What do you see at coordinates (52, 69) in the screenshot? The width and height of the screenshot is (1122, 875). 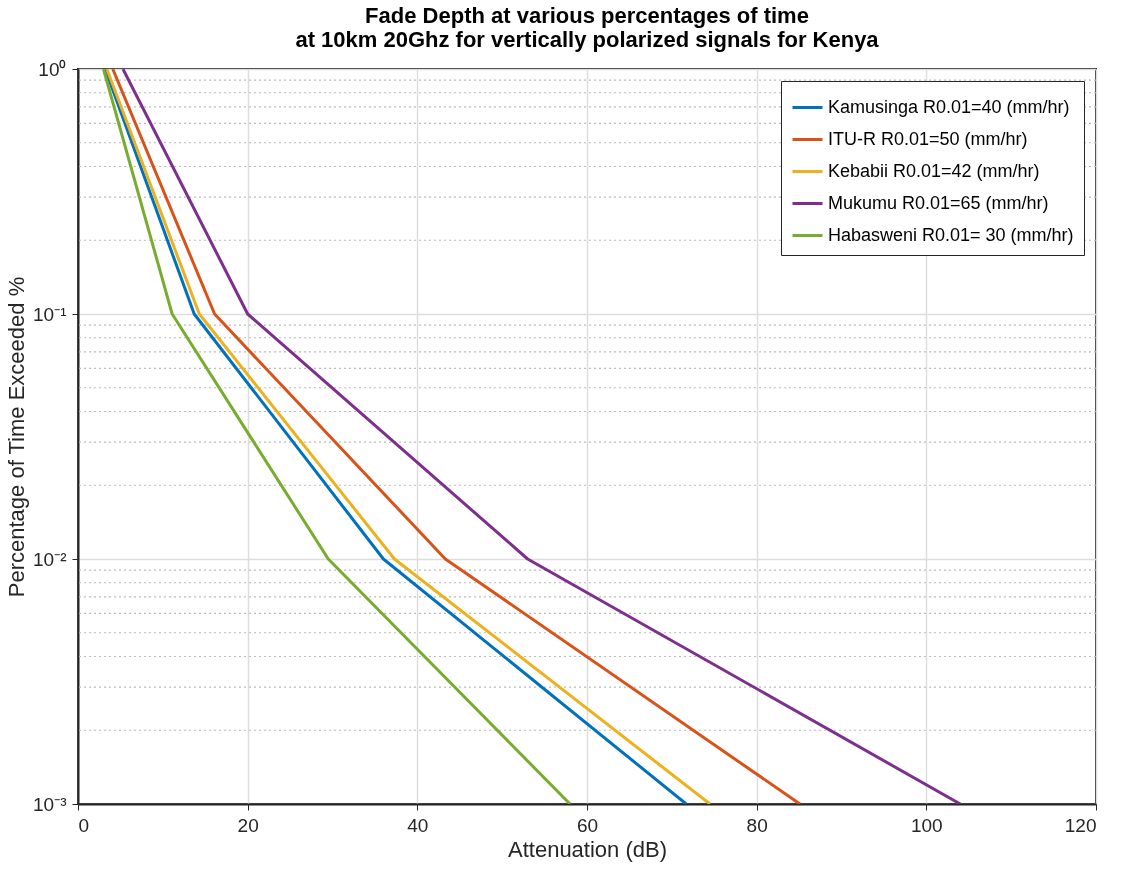 I see `y-tick-label: 10⁰` at bounding box center [52, 69].